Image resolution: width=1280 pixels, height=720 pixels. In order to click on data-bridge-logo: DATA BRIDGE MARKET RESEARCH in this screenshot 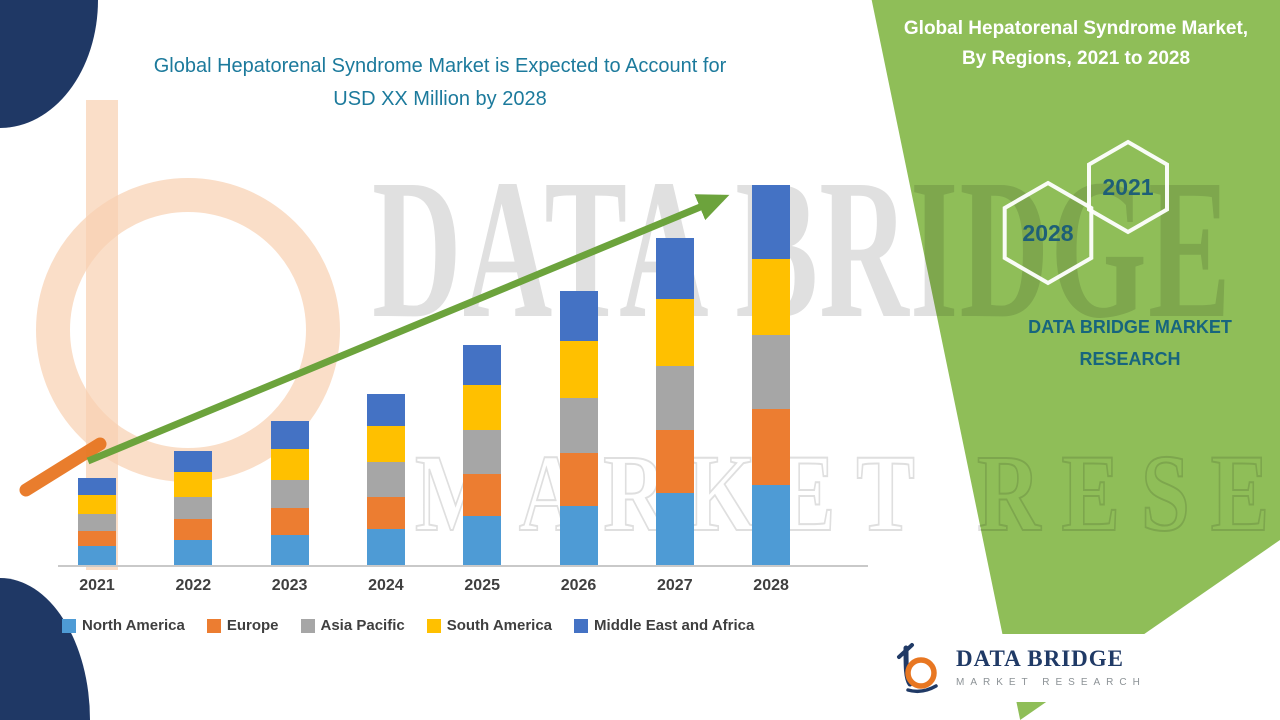, I will do `click(1023, 668)`.